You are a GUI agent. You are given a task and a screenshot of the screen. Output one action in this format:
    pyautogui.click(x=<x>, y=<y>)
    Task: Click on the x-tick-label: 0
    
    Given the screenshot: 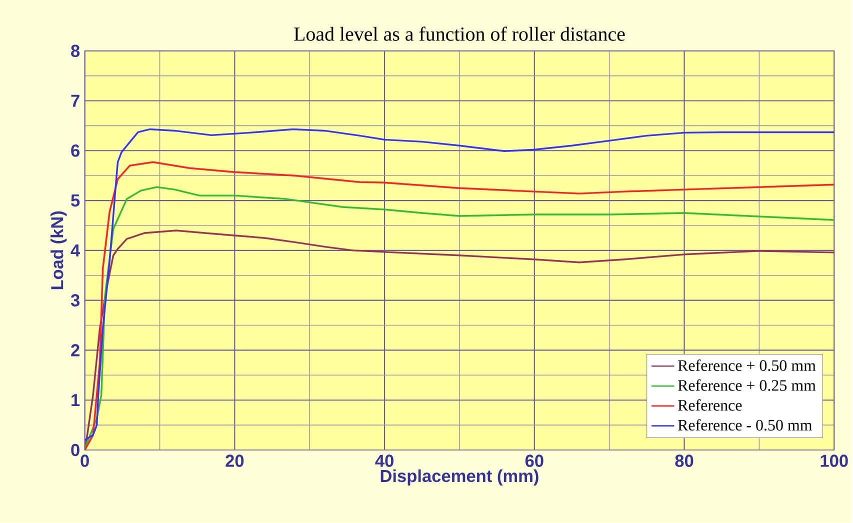 What is the action you would take?
    pyautogui.click(x=84, y=461)
    